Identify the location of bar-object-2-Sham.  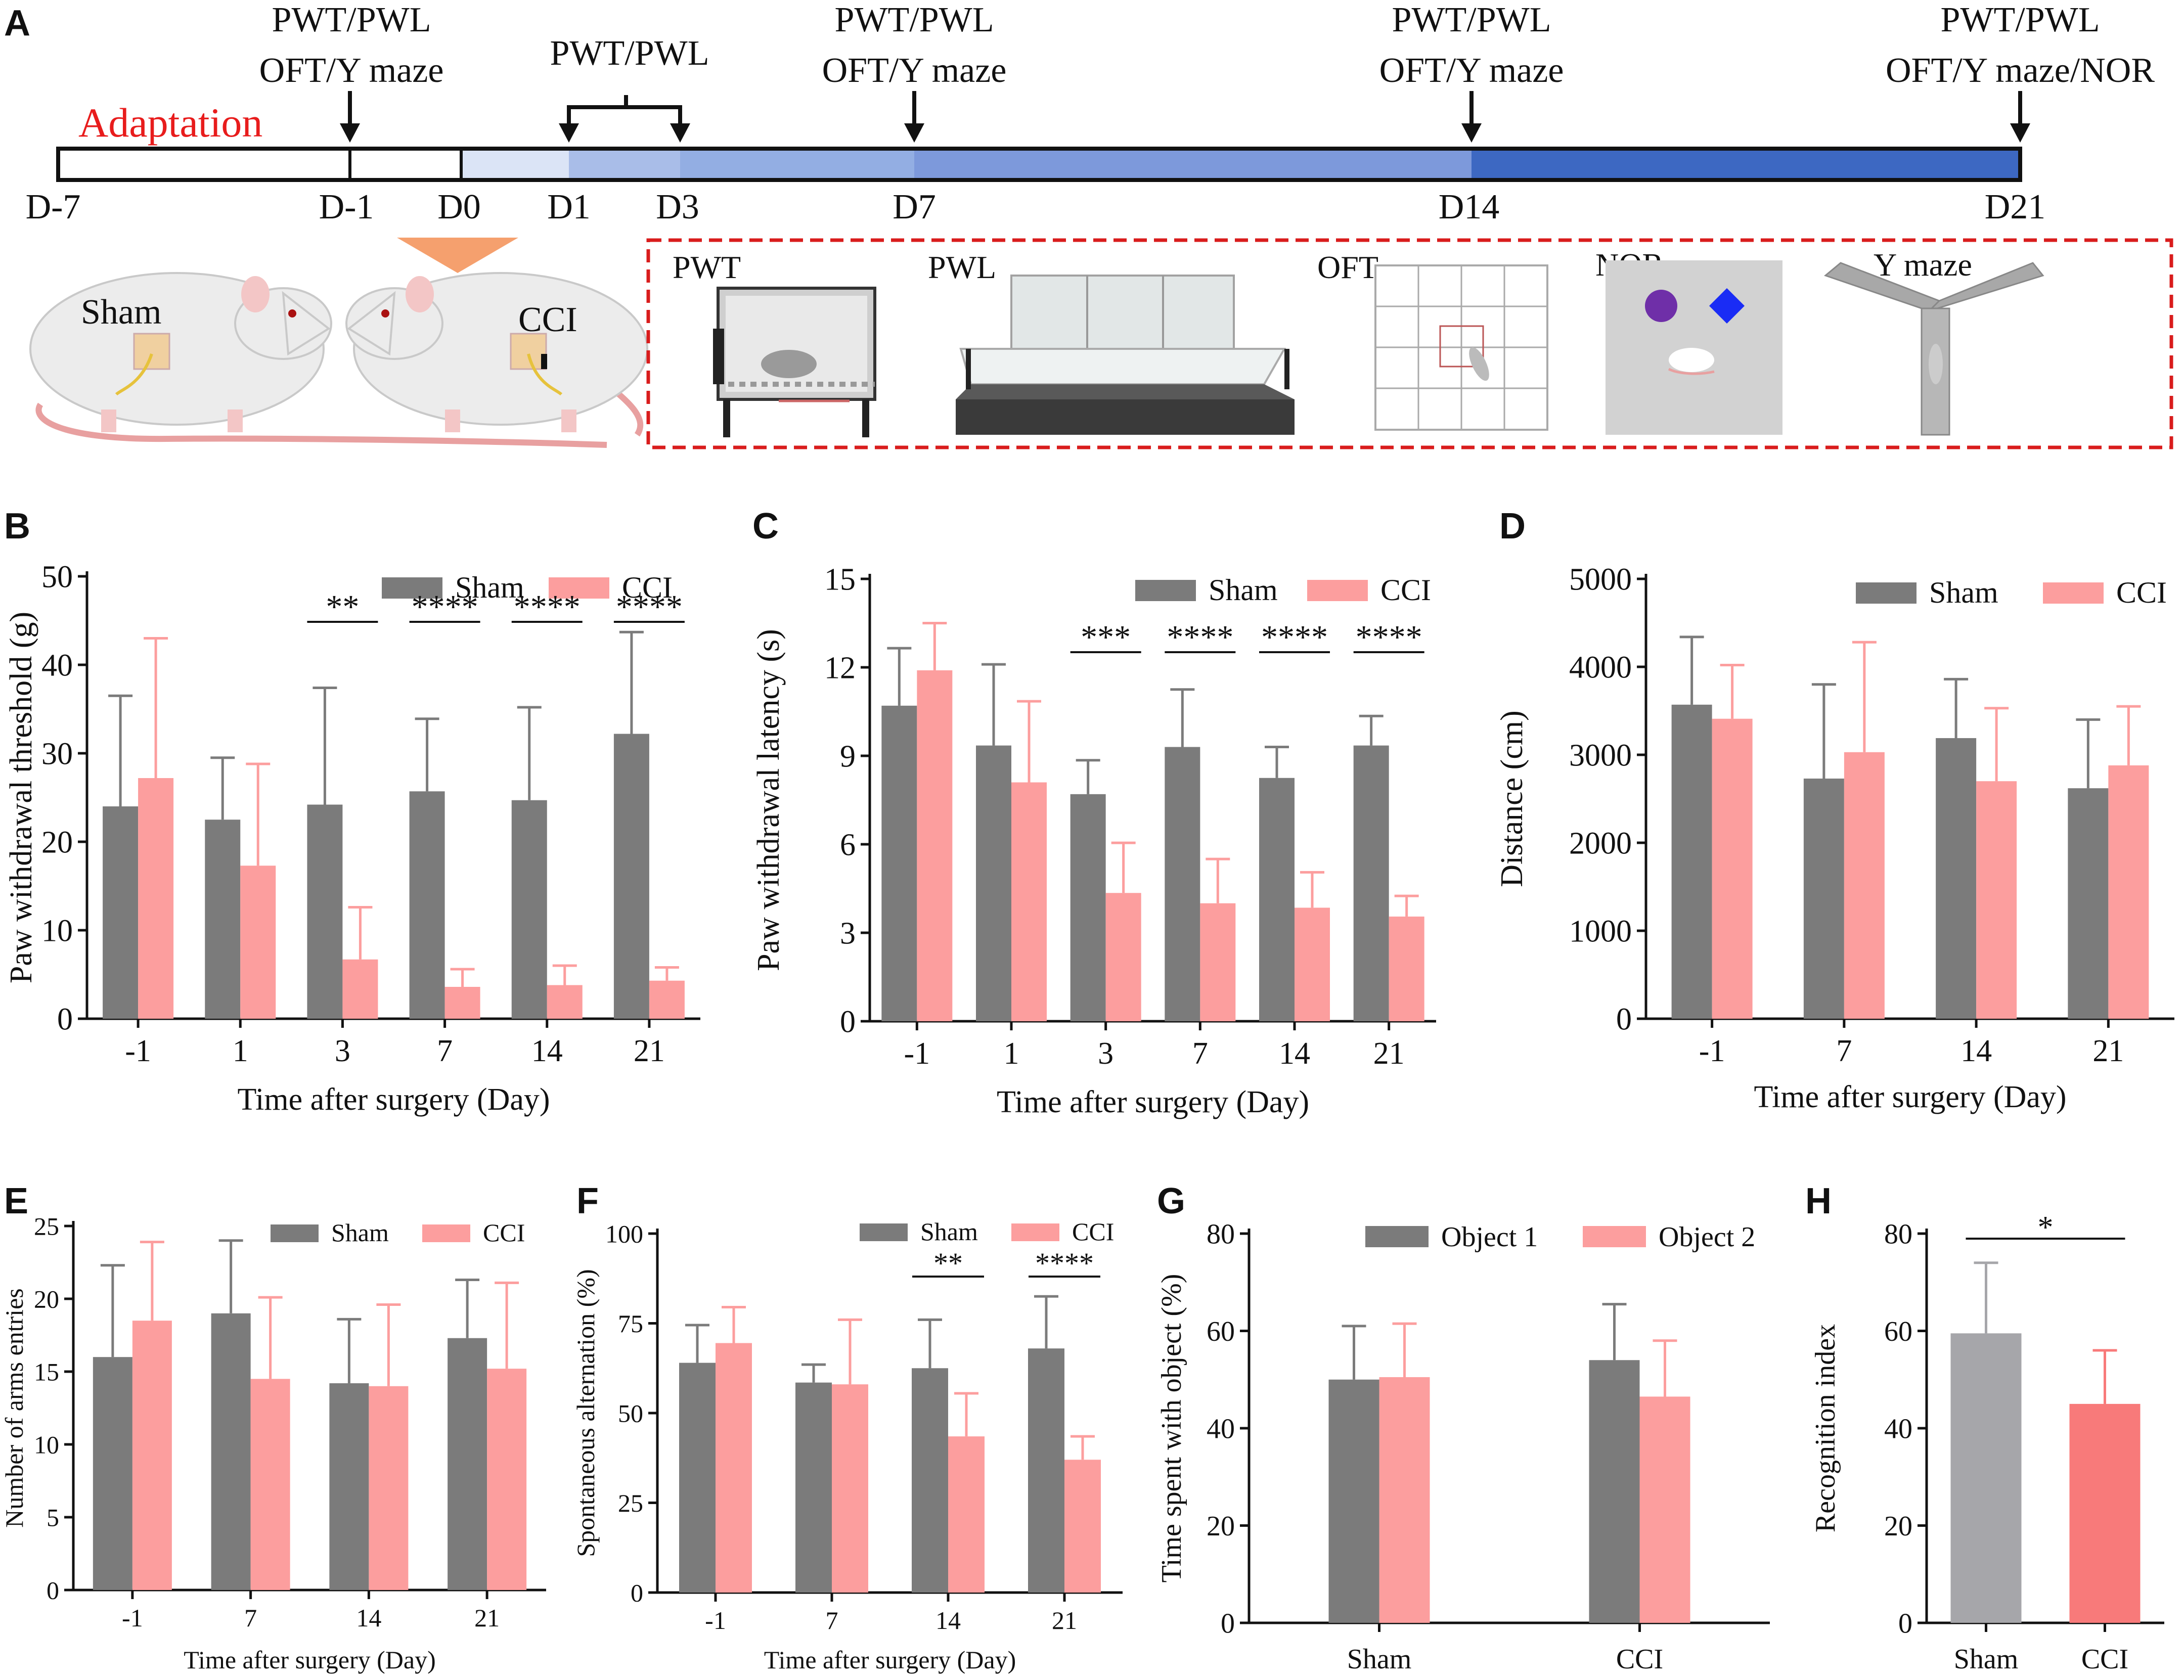
(1404, 1500).